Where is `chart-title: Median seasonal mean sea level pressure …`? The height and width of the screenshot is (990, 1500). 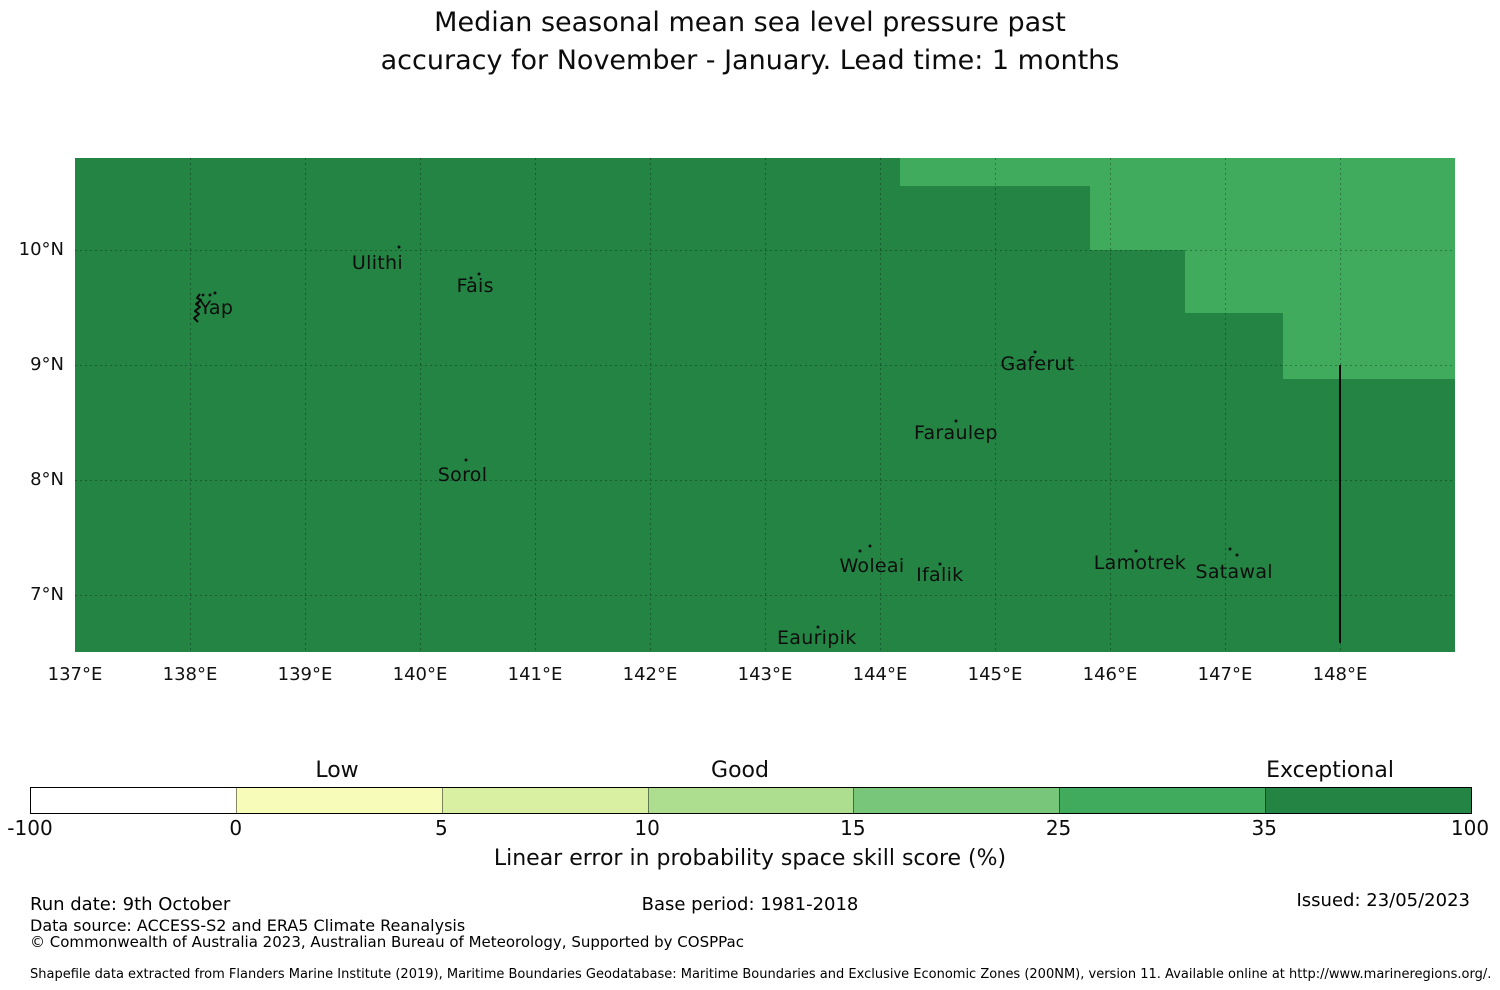
chart-title: Median seasonal mean sea level pressure … is located at coordinates (750, 42).